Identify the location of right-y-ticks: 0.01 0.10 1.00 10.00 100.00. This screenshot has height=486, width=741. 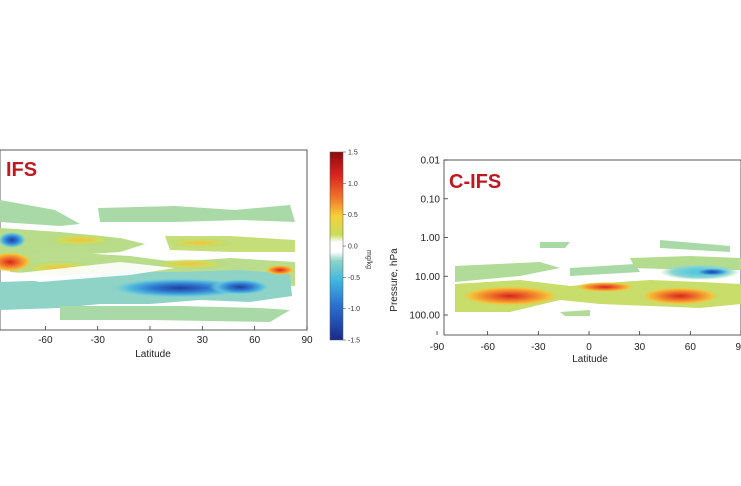
(428, 239).